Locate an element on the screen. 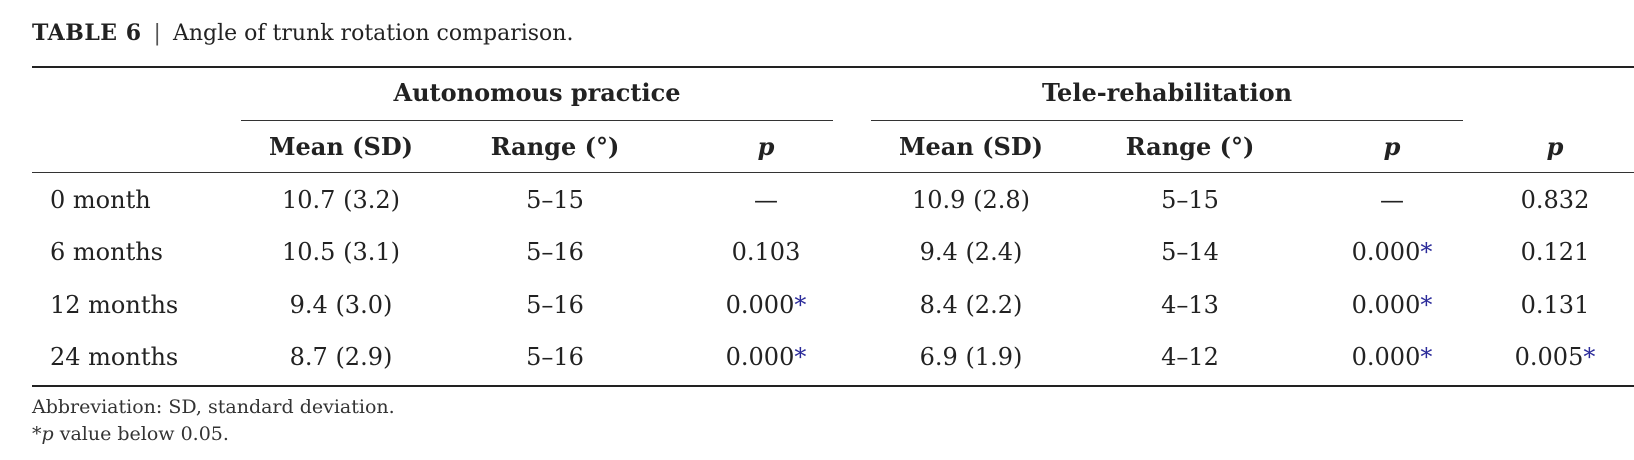  footnote-significance: *p value below 0.05. is located at coordinates (130, 434).